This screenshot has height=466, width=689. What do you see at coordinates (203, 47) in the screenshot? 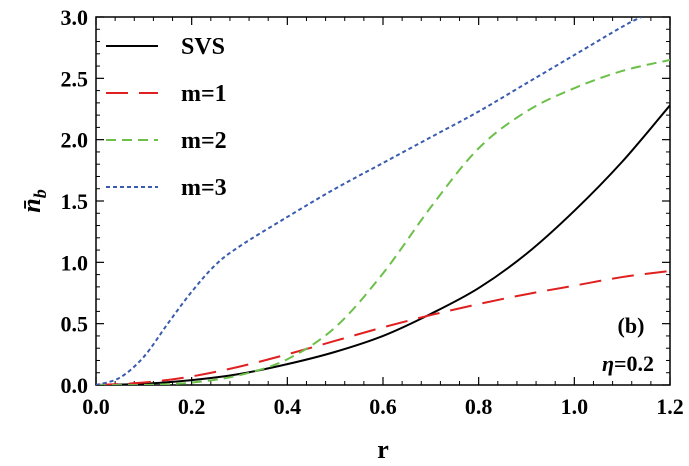
I see `legend-label: SVS` at bounding box center [203, 47].